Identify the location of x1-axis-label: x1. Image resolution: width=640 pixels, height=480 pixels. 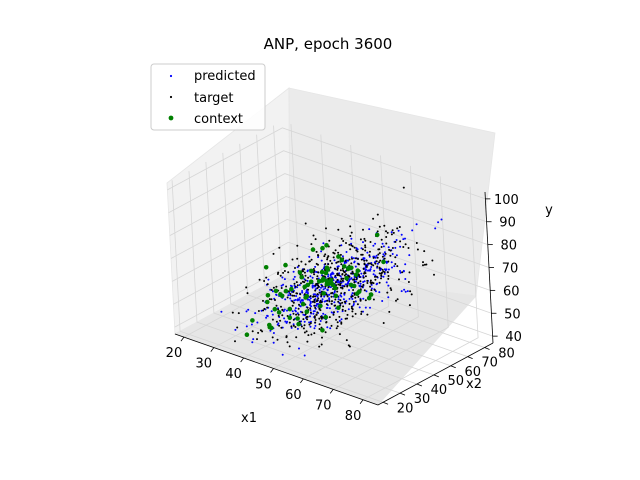
(249, 418).